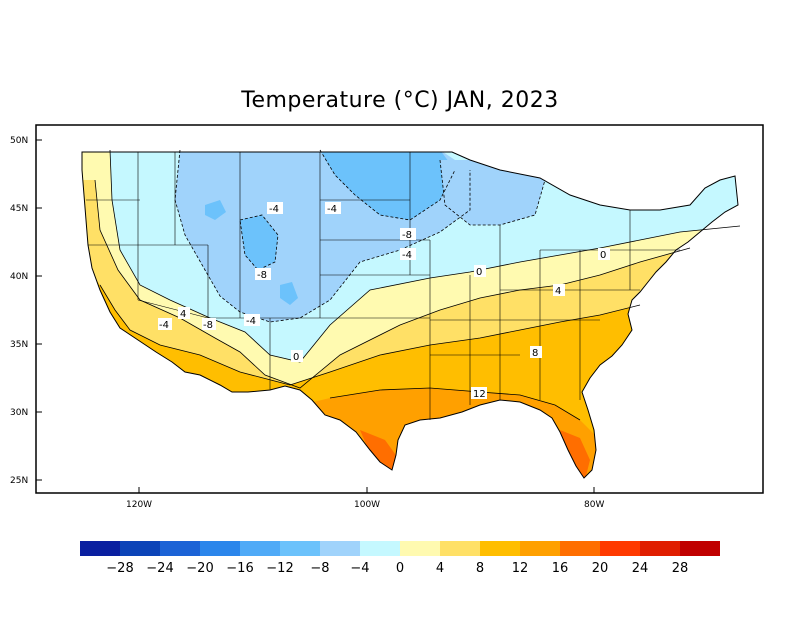 This screenshot has width=800, height=618. Describe the element at coordinates (119, 568) in the screenshot. I see `colorbar-label: −28` at that location.